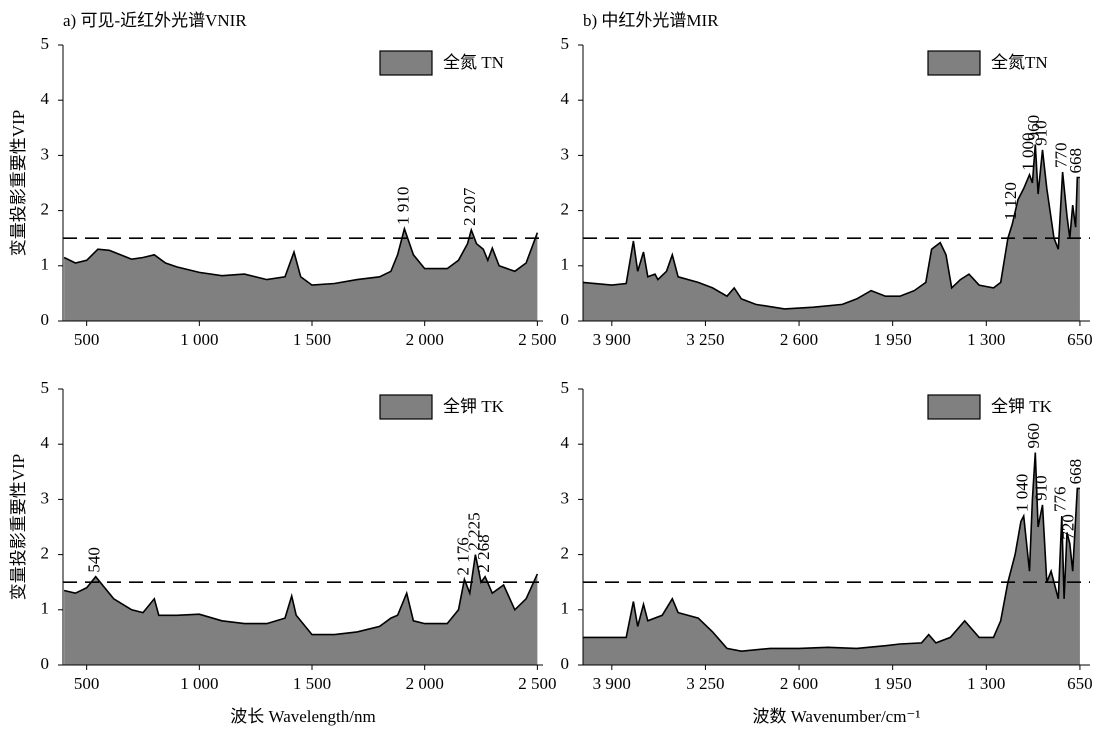 The height and width of the screenshot is (730, 1107). What do you see at coordinates (651, 20) in the screenshot?
I see `panel-title: b) 中红外光谱MIR` at bounding box center [651, 20].